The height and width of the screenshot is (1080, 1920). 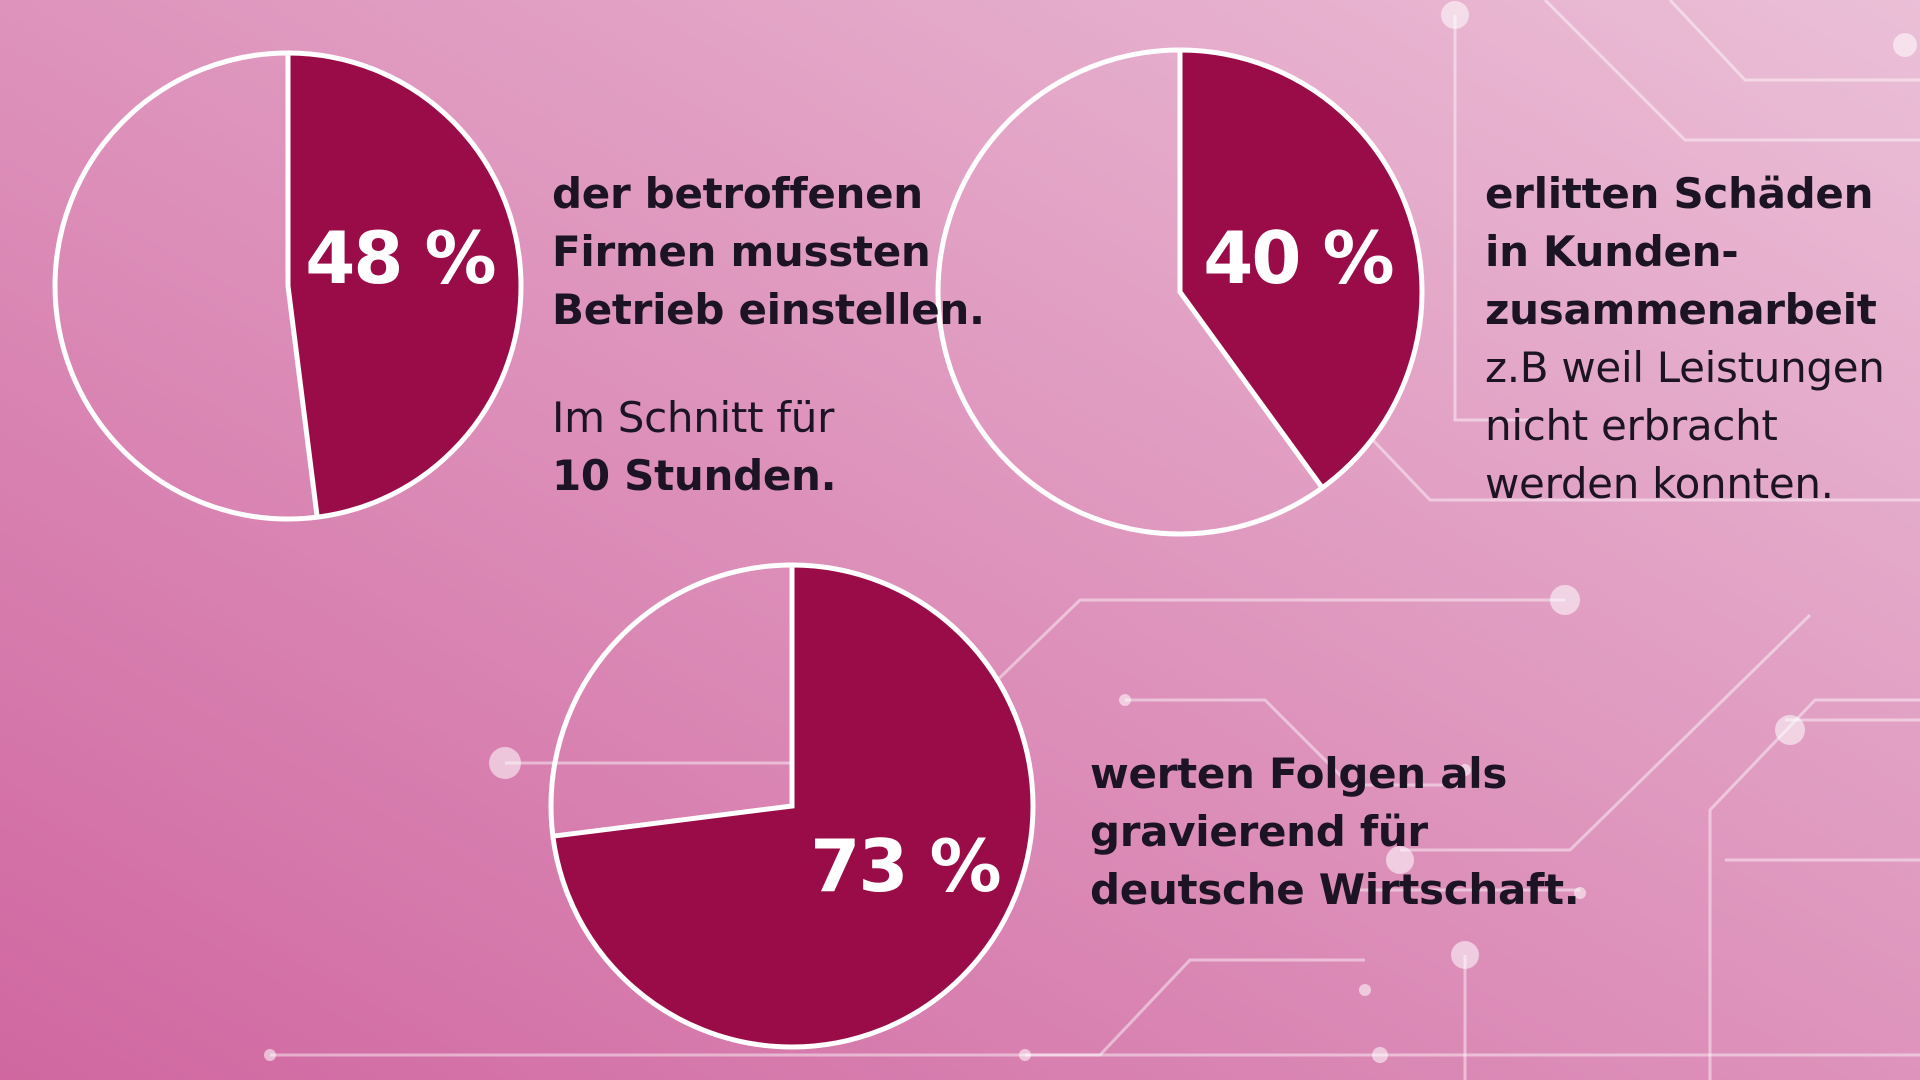 What do you see at coordinates (1335, 889) in the screenshot?
I see `caption-line: deutsche Wirtschaft.` at bounding box center [1335, 889].